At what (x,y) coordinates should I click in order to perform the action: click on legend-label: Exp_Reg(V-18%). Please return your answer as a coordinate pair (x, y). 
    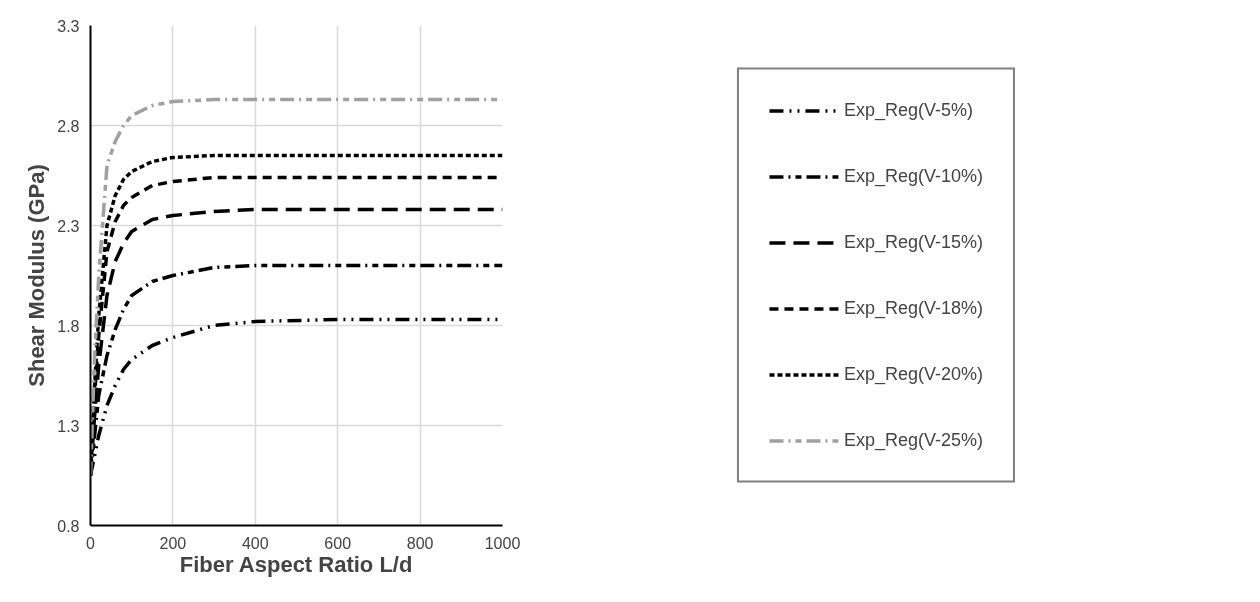
    Looking at the image, I should click on (913, 308).